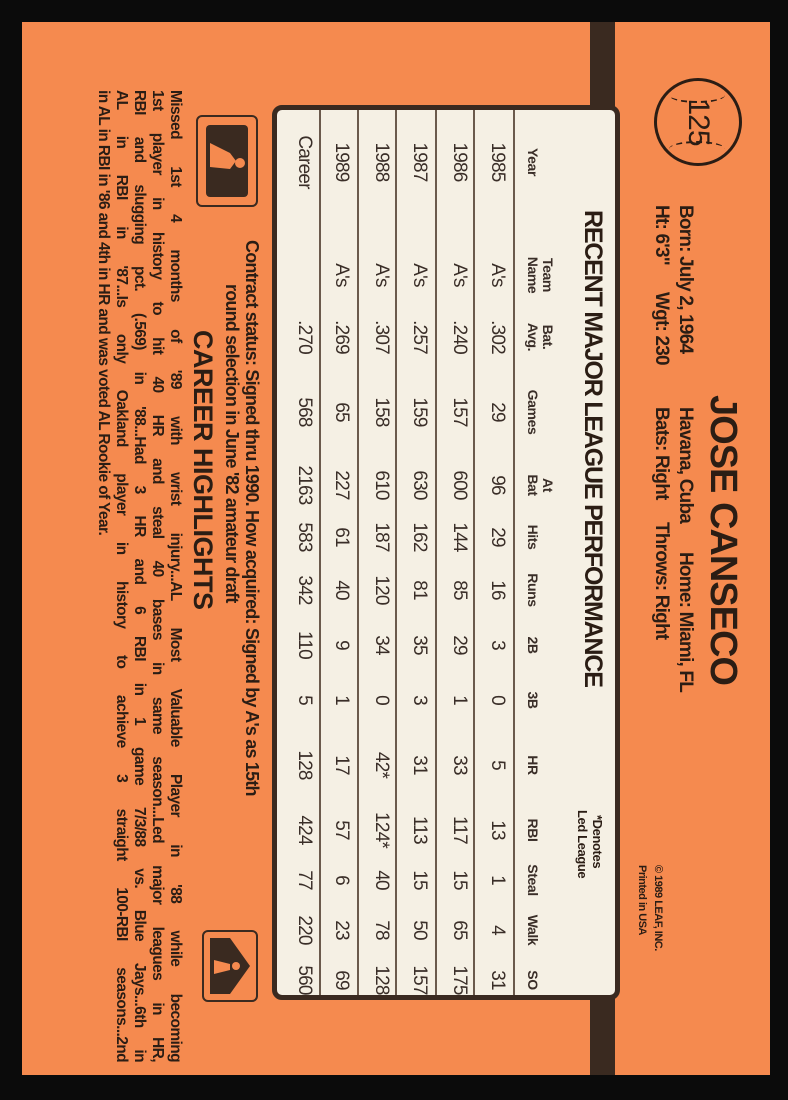 The image size is (788, 1100). Describe the element at coordinates (381, 700) in the screenshot. I see `table-cell: 0` at that location.